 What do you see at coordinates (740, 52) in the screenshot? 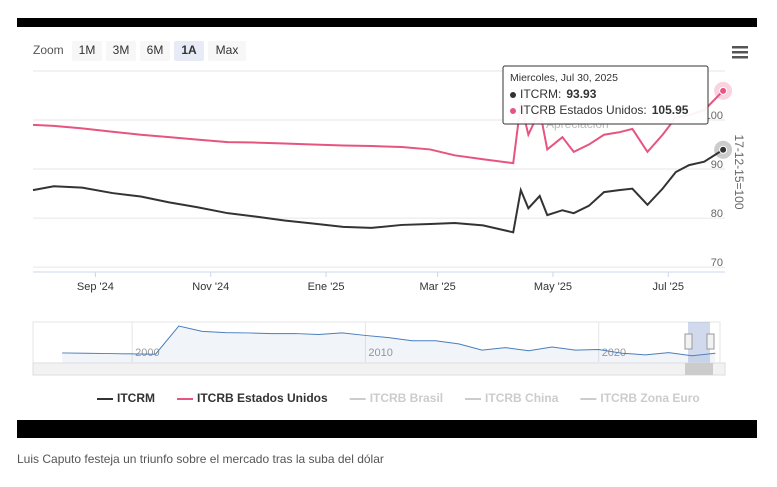
I see `menu-icon` at bounding box center [740, 52].